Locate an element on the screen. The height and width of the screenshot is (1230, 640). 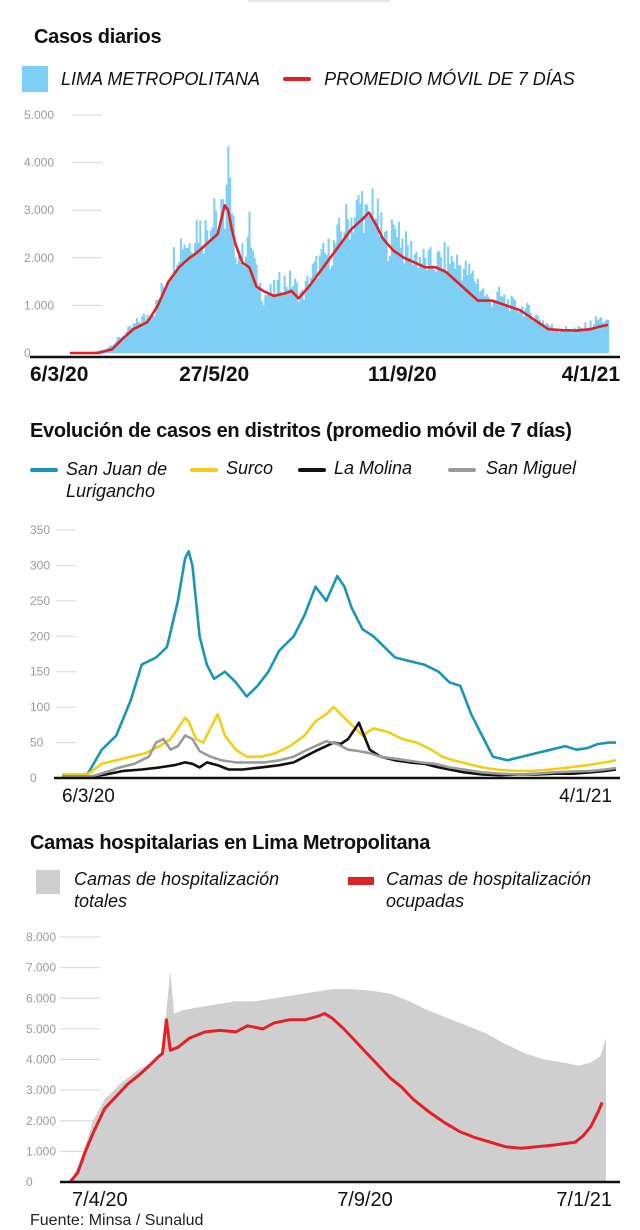
chart2-legend-label-surco: Surco is located at coordinates (249, 468).